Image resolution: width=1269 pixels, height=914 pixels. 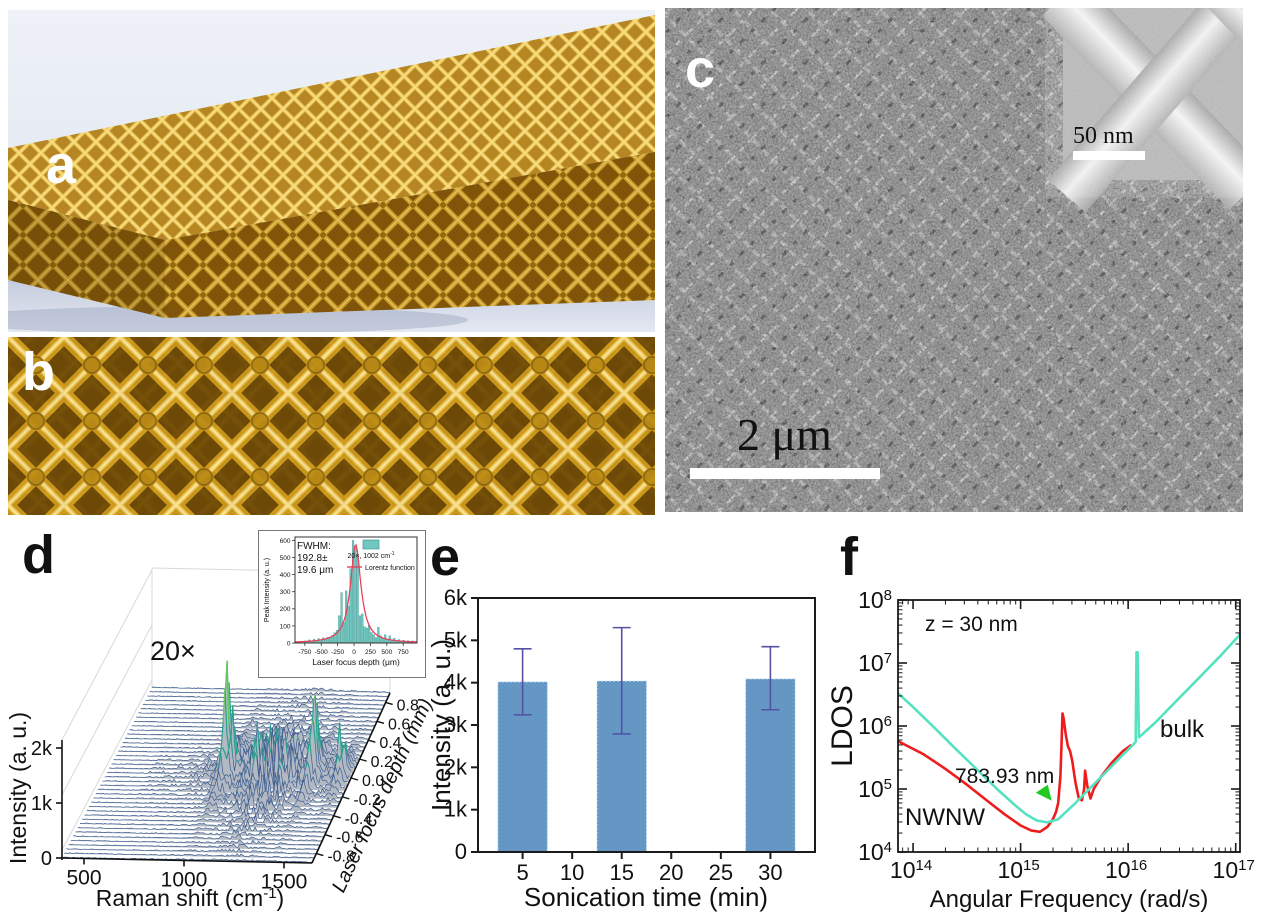 I want to click on tick-label: 0.8, so click(x=408, y=705).